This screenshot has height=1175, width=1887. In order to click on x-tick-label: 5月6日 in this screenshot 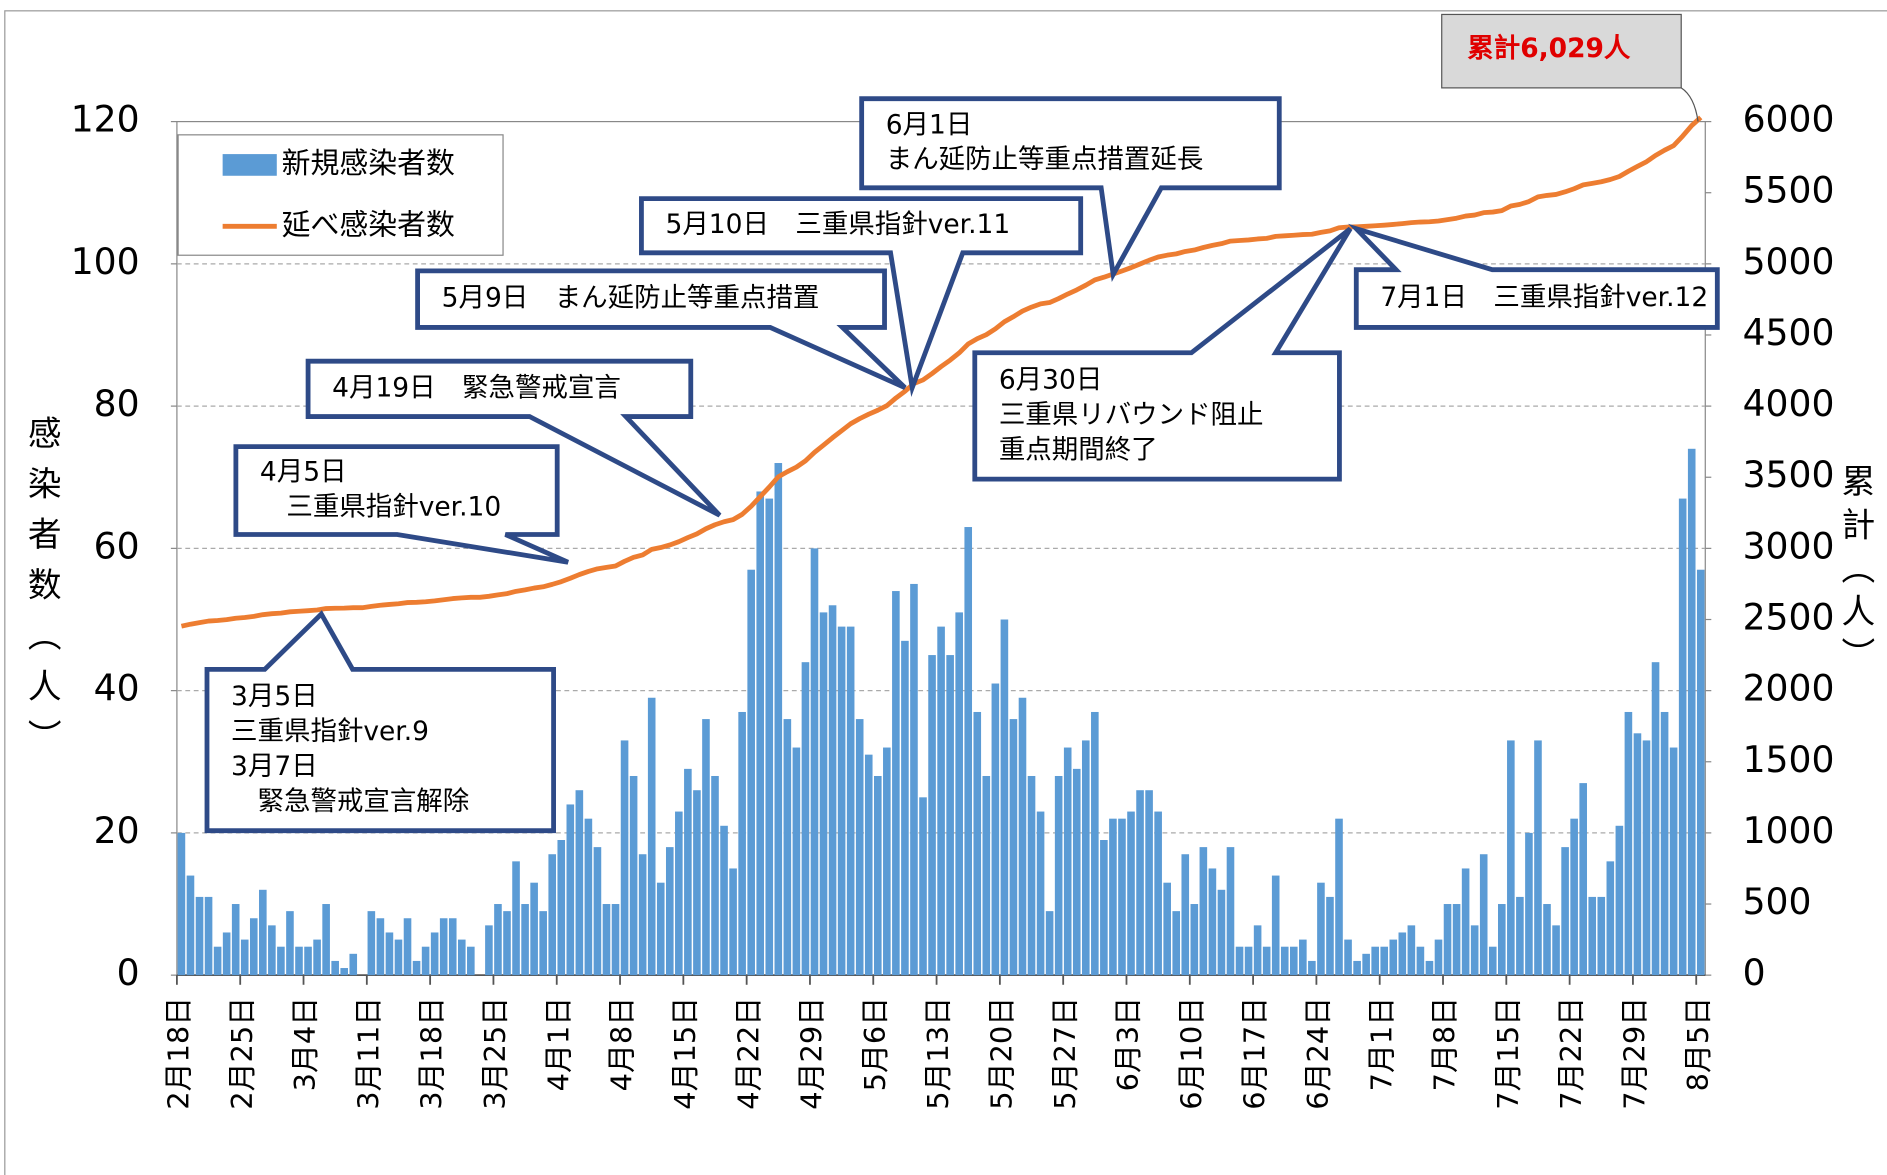, I will do `click(875, 1044)`.